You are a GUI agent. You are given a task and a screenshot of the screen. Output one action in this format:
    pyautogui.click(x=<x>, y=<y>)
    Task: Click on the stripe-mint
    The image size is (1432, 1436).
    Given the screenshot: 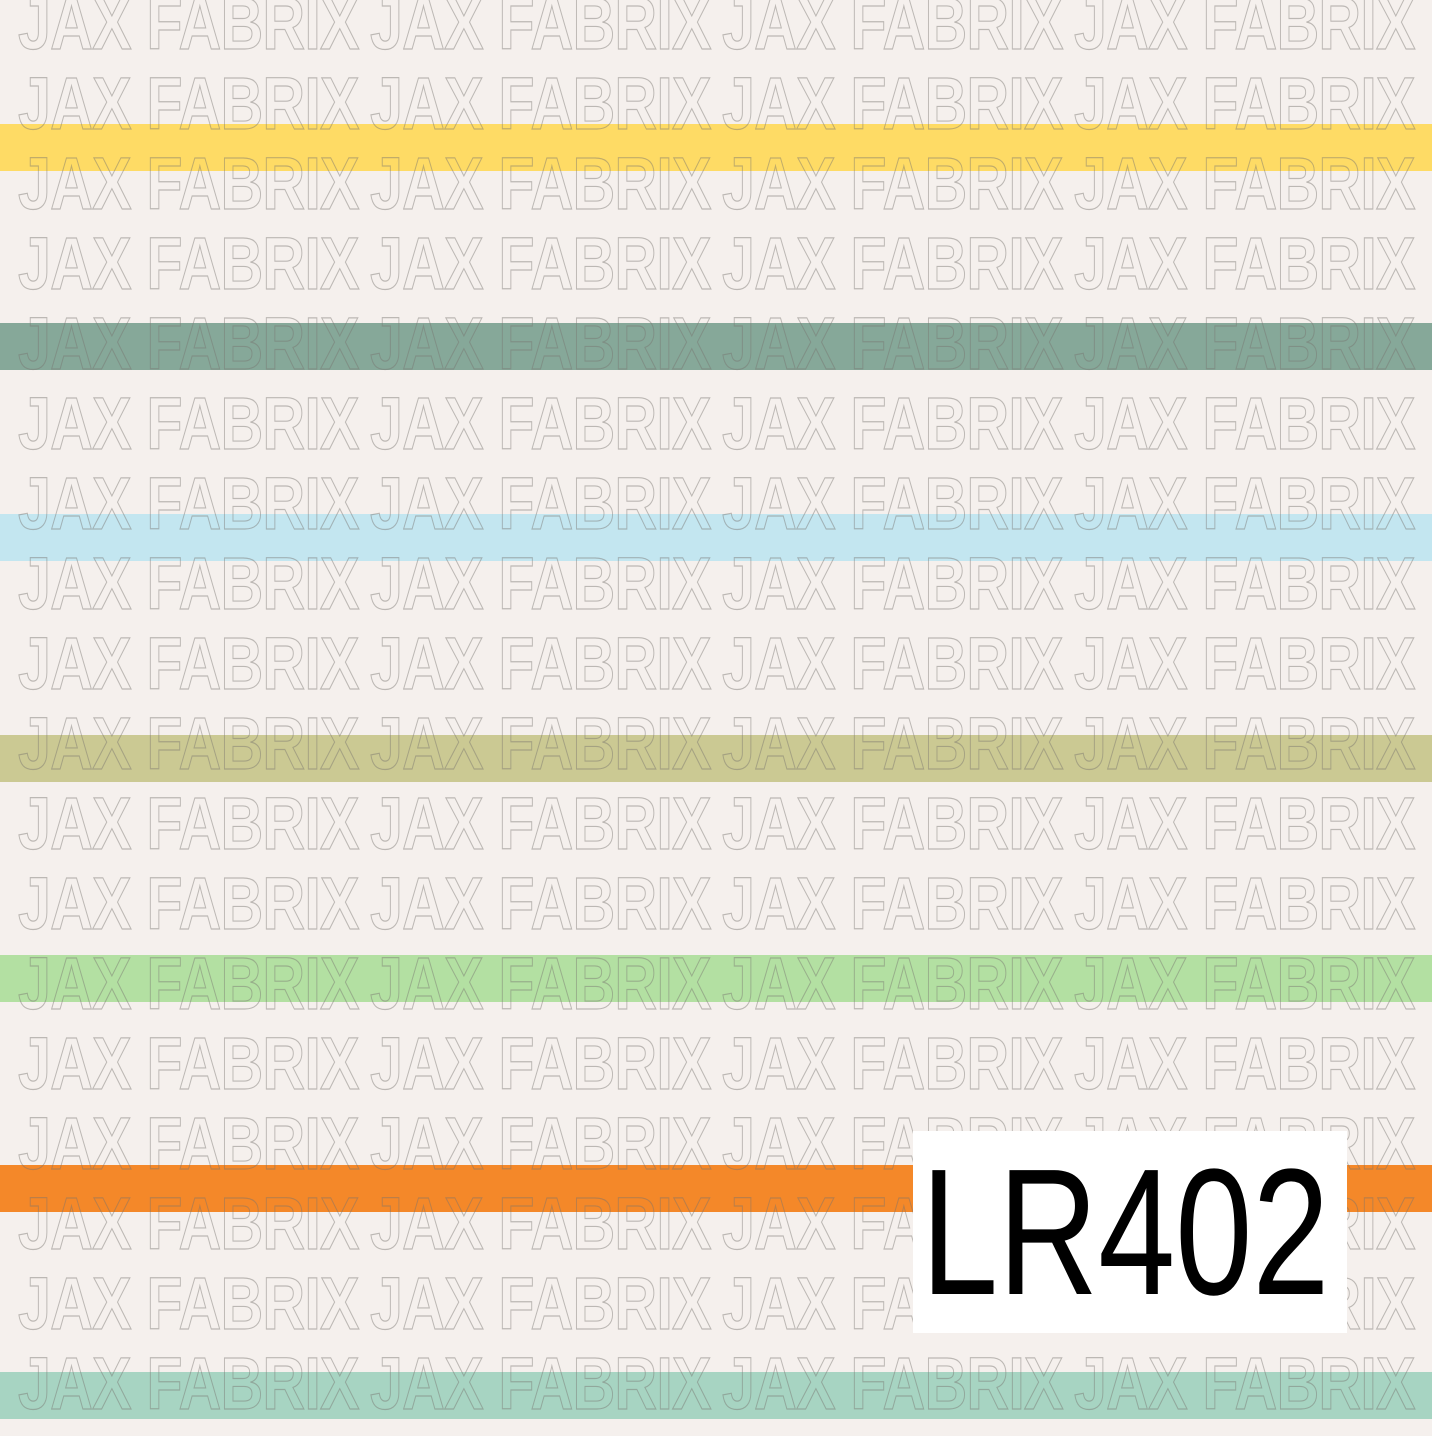 What is the action you would take?
    pyautogui.click(x=716, y=1395)
    